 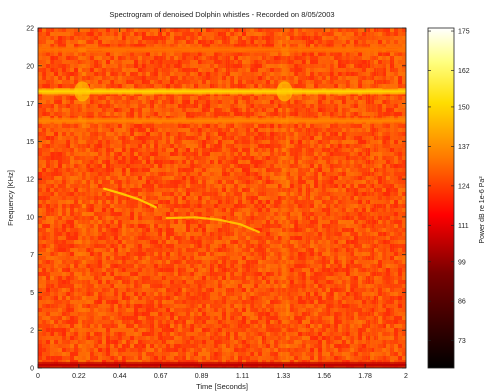 I want to click on colorbar-tick-label: 137, so click(x=464, y=147).